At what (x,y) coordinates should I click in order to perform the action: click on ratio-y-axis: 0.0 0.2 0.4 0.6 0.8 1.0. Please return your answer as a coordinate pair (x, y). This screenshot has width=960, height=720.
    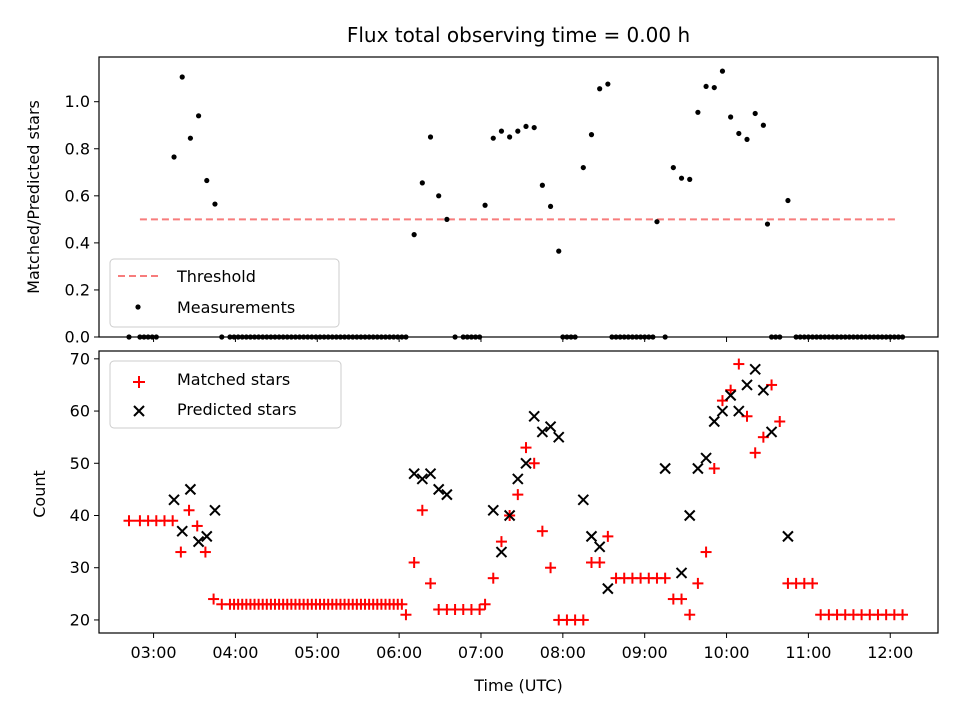
    Looking at the image, I should click on (82, 219).